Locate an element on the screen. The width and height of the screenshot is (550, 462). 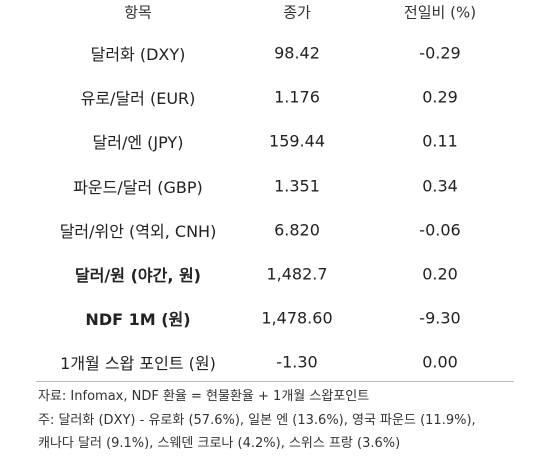
table-cell: 달러화 (DXY) is located at coordinates (138, 54).